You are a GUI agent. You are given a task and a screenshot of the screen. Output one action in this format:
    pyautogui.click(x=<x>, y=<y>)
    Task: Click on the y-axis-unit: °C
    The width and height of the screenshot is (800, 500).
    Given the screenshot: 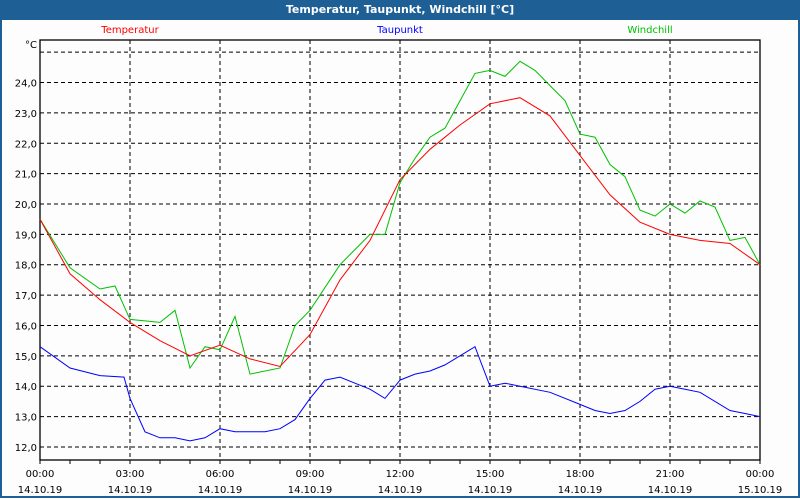 What is the action you would take?
    pyautogui.click(x=31, y=45)
    